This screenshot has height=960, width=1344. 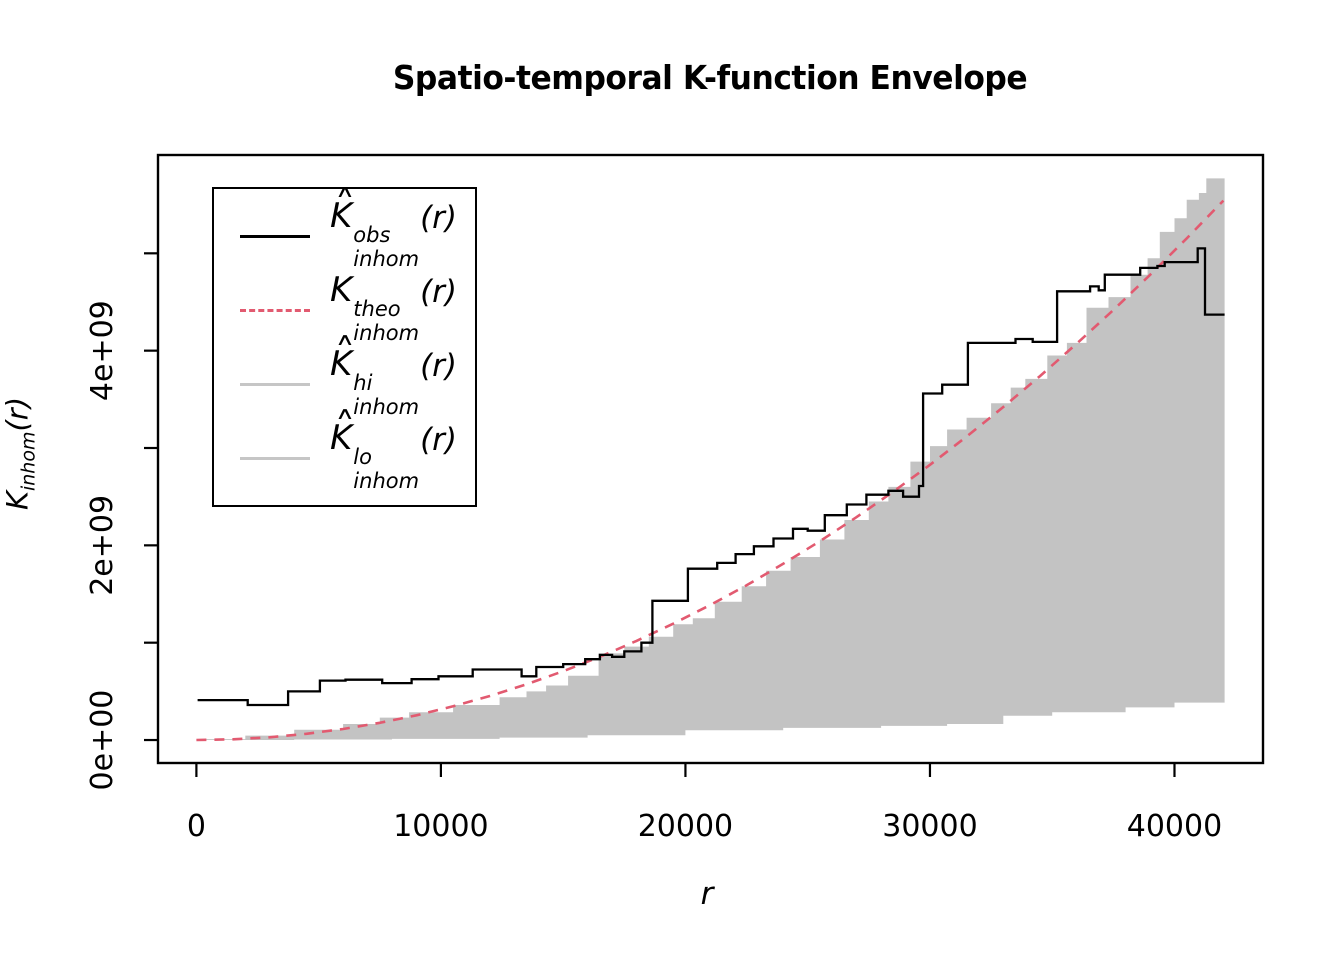 I want to click on legend-label-obs: K ∧ obs inhom (r), so click(x=393, y=227).